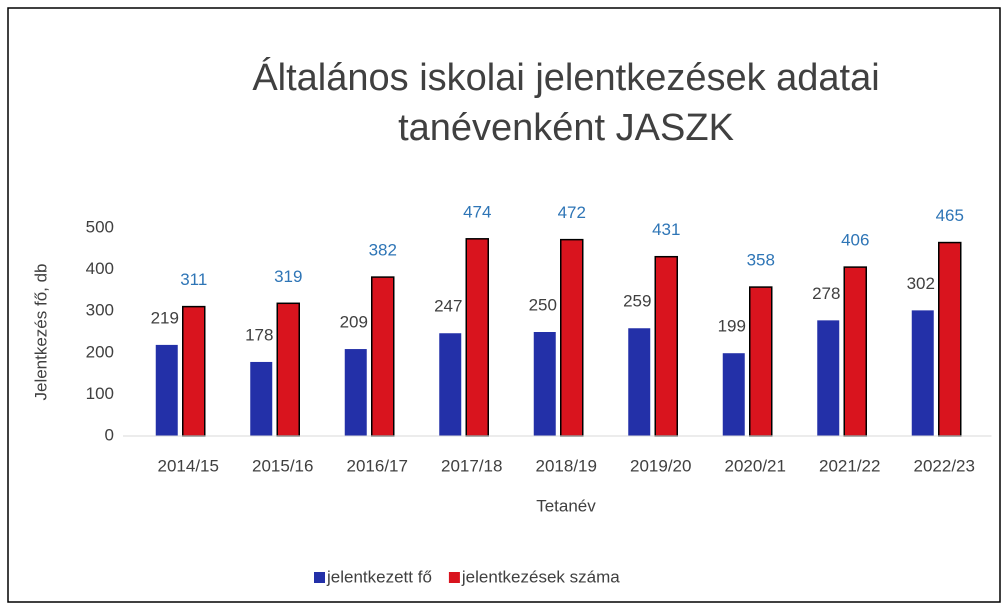 The image size is (1008, 609). Describe the element at coordinates (540, 576) in the screenshot. I see `legend-label: jelentkezések száma` at that location.